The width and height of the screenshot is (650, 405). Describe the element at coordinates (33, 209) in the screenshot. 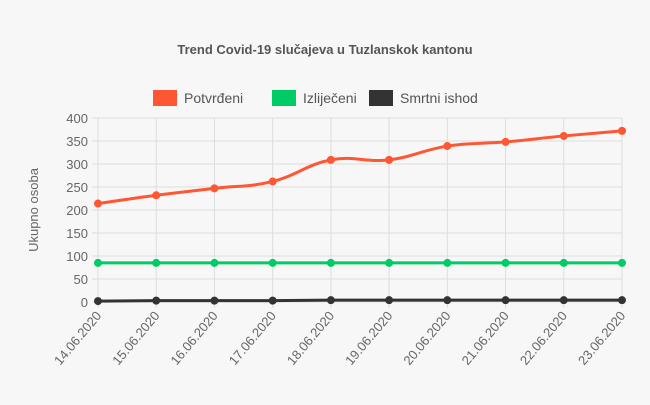

I see `y-axis-title: Ukupno osoba` at that location.